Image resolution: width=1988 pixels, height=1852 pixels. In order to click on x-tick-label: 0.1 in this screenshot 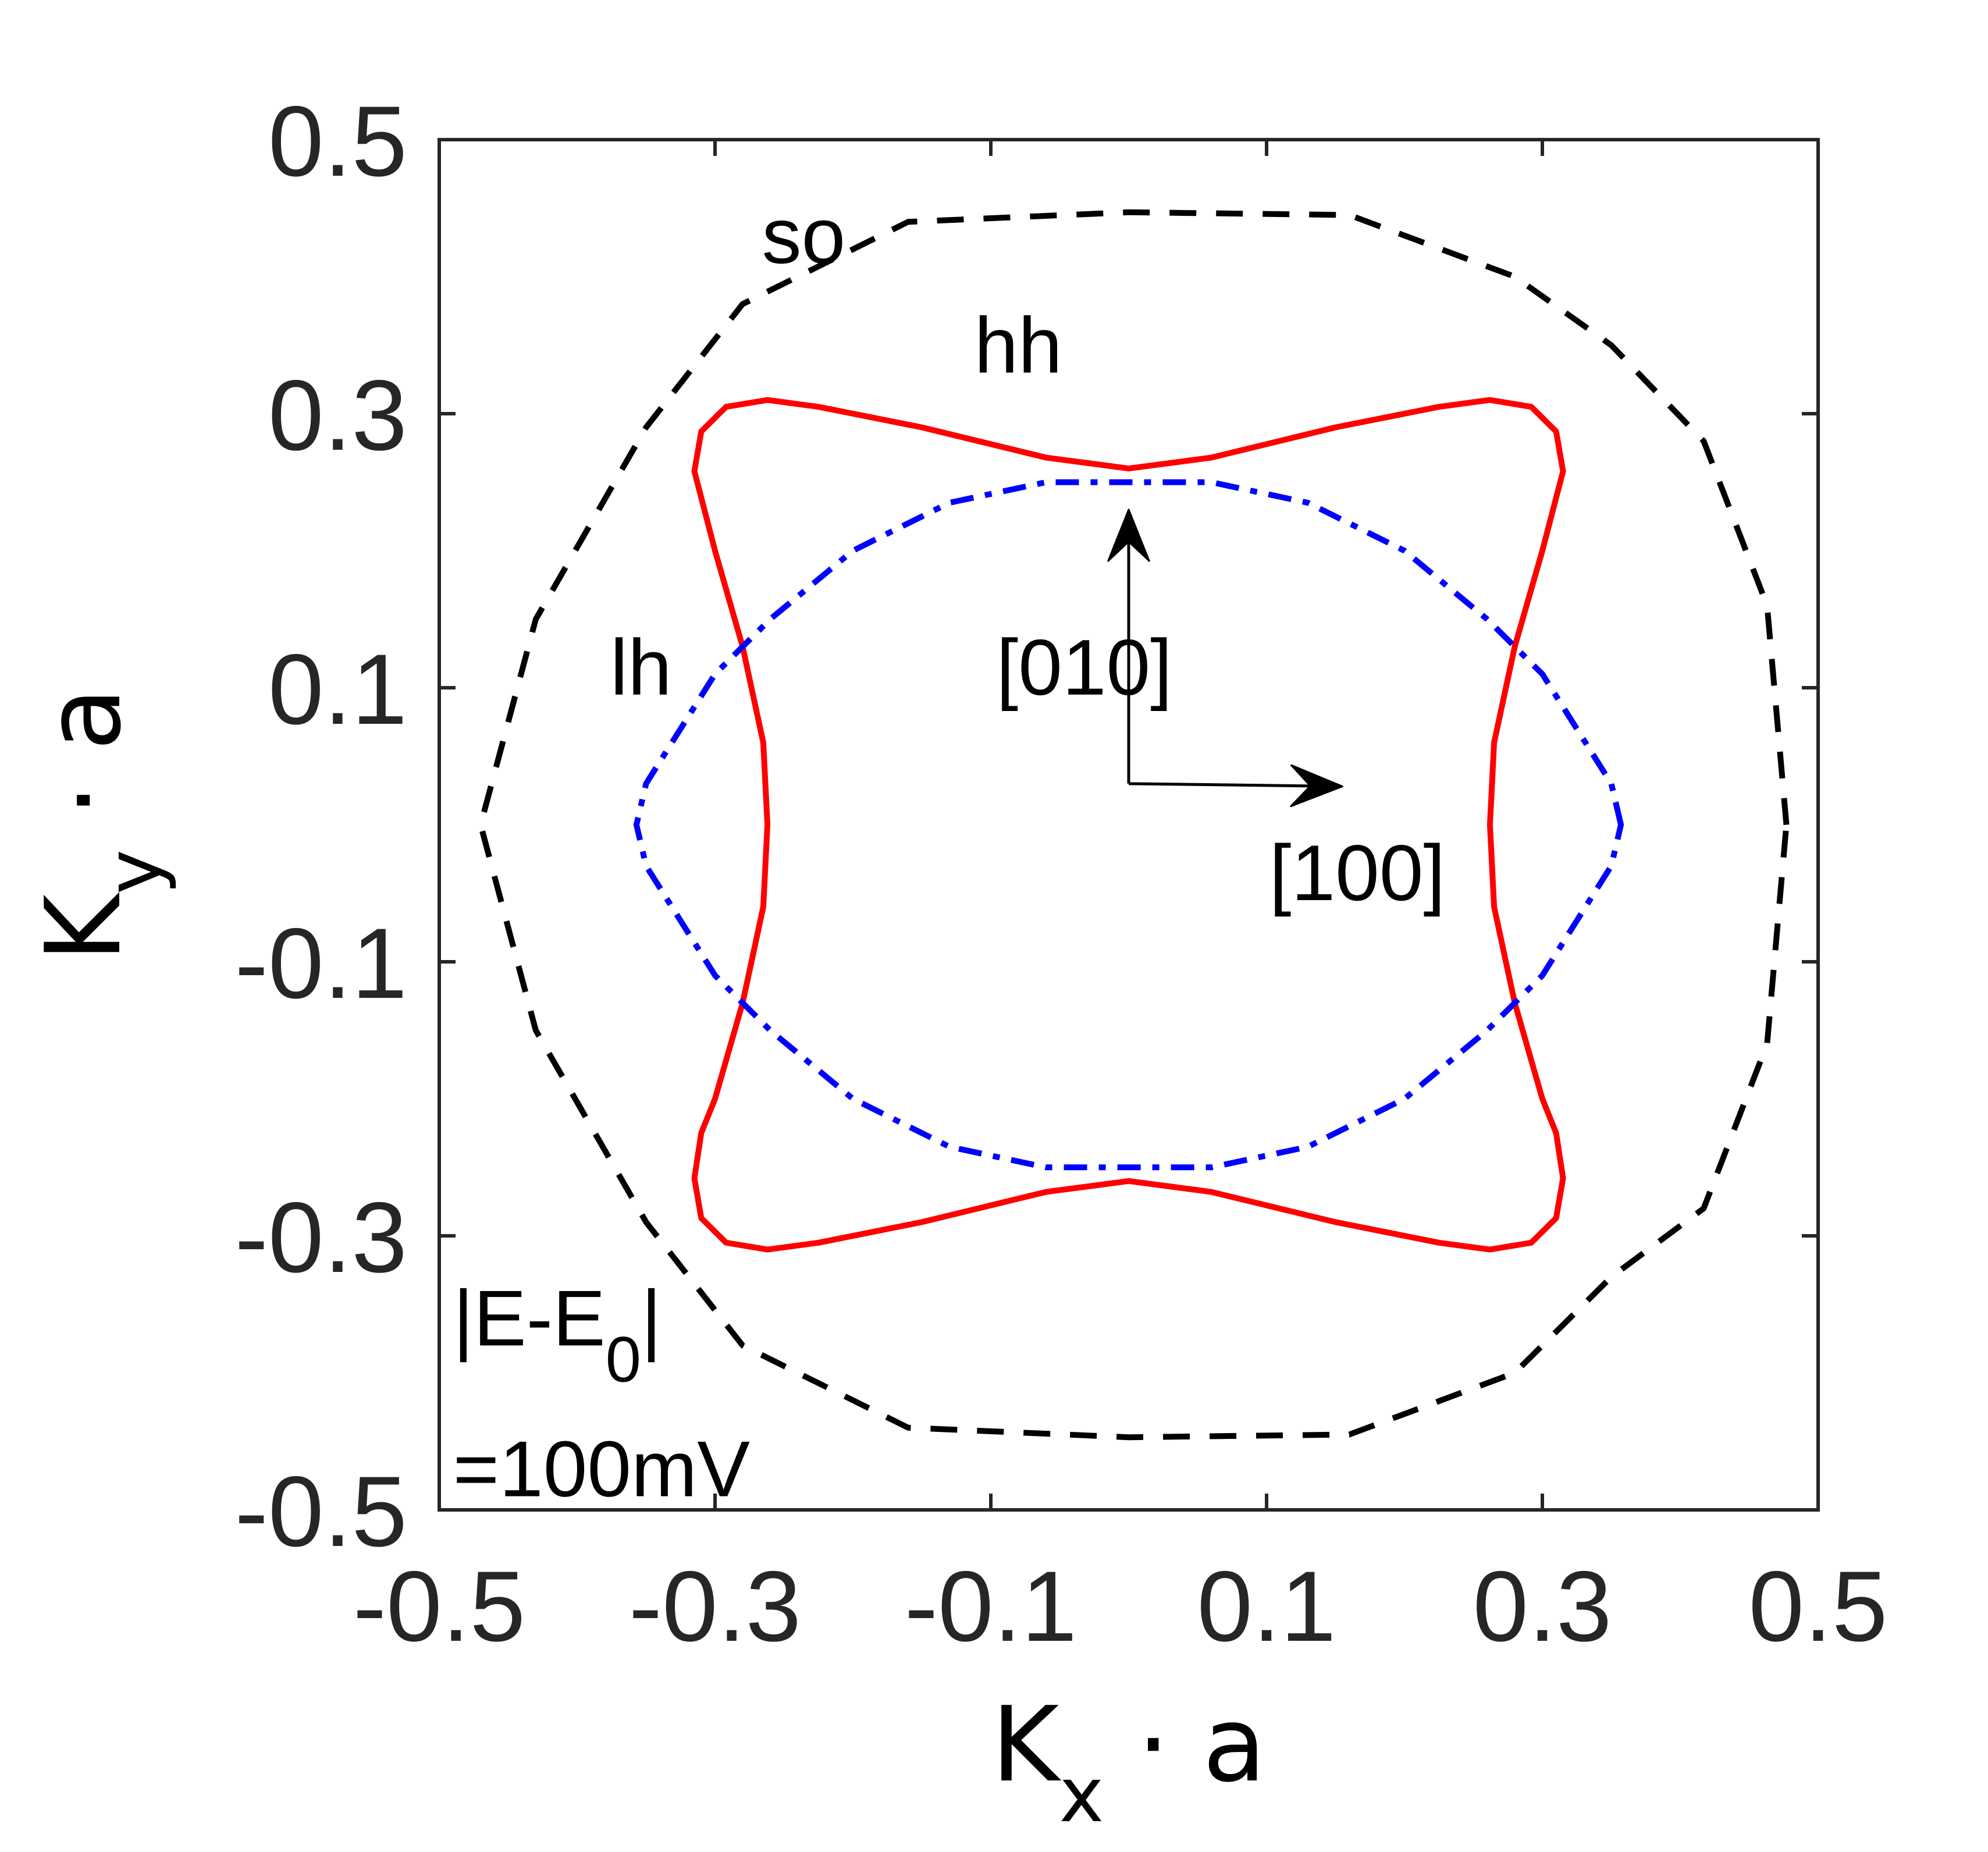, I will do `click(1267, 1606)`.